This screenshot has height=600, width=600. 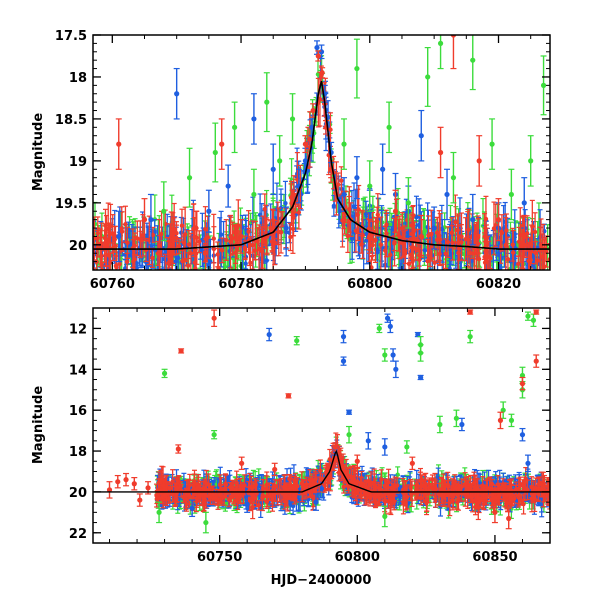 What do you see at coordinates (357, 557) in the screenshot?
I see `x-tick-label: 60800` at bounding box center [357, 557].